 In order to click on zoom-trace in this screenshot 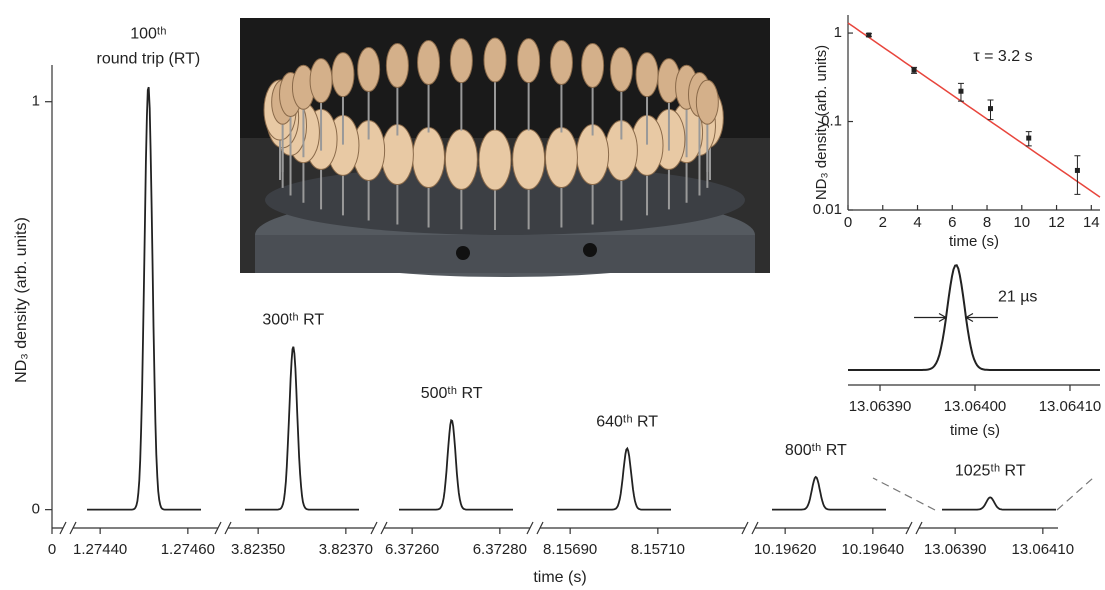, I will do `click(974, 317)`.